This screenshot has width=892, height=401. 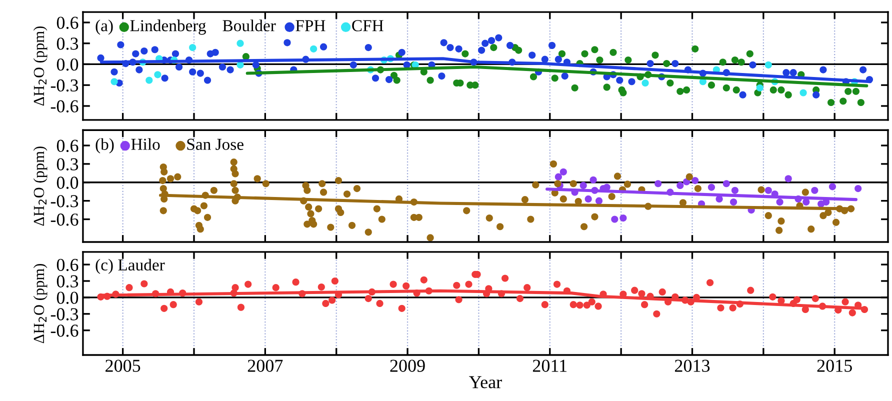 What do you see at coordinates (265, 366) in the screenshot?
I see `x-tick-label: 2007` at bounding box center [265, 366].